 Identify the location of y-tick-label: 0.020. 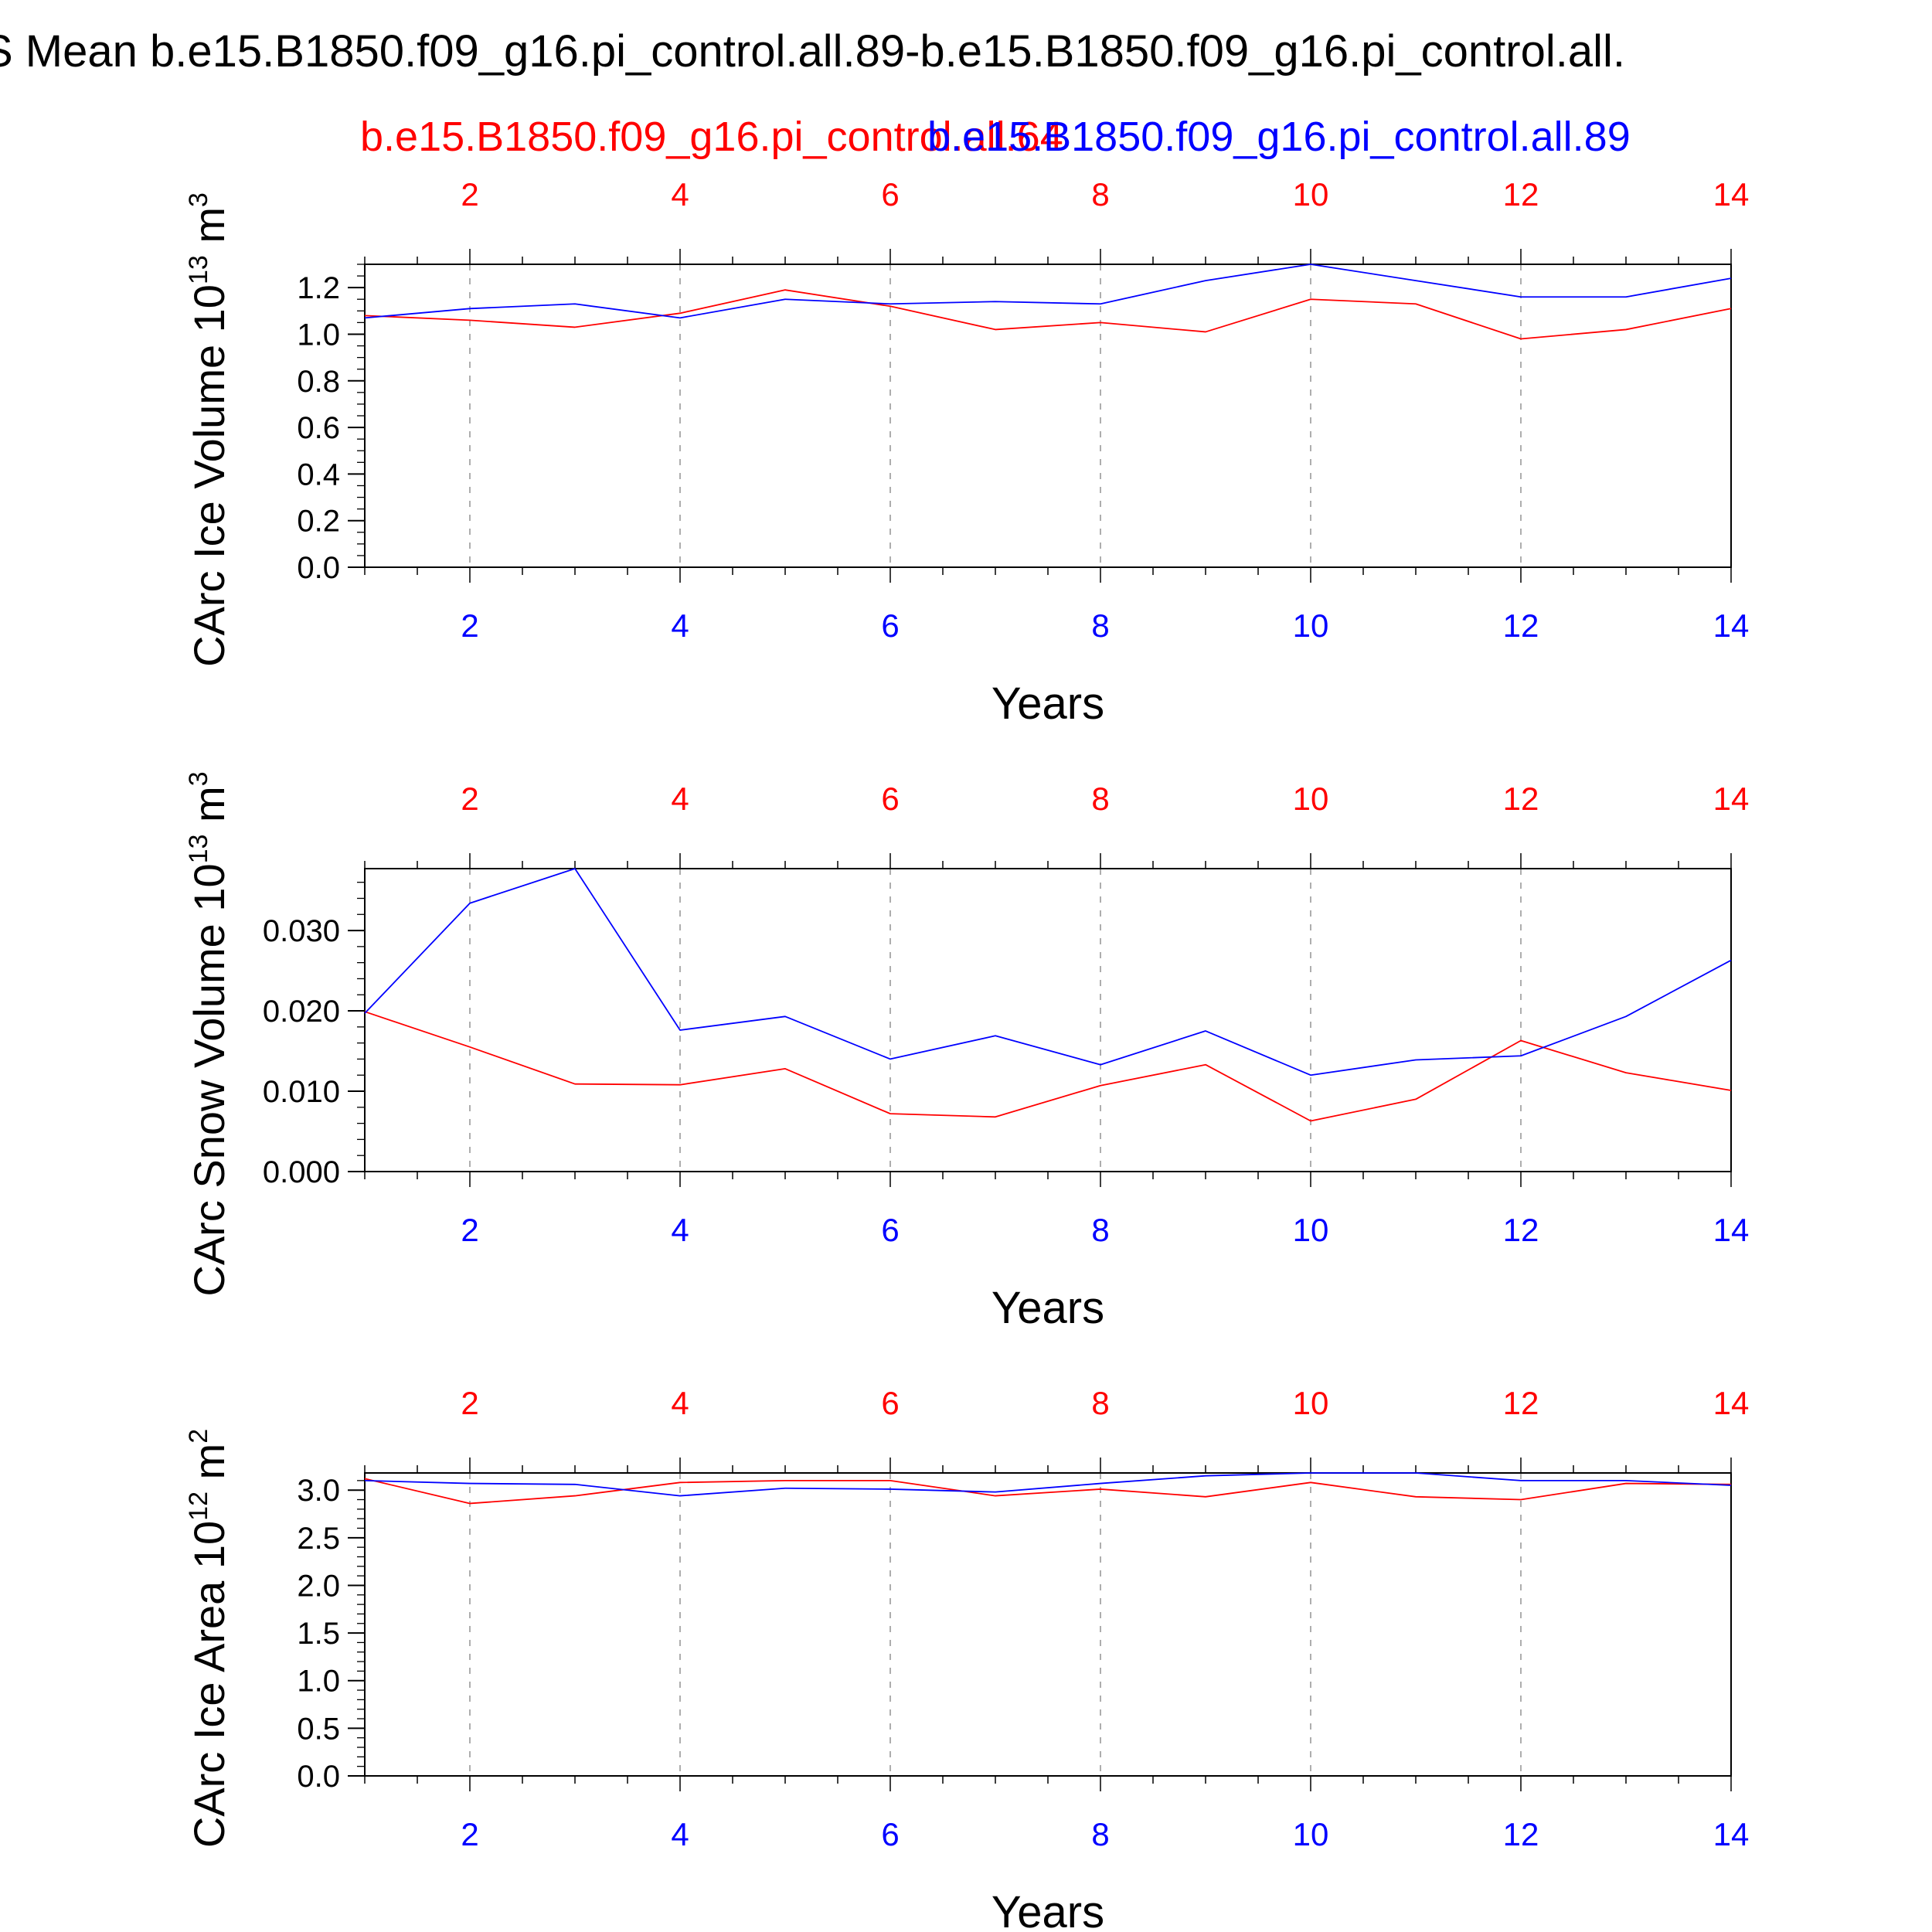
(301, 1012).